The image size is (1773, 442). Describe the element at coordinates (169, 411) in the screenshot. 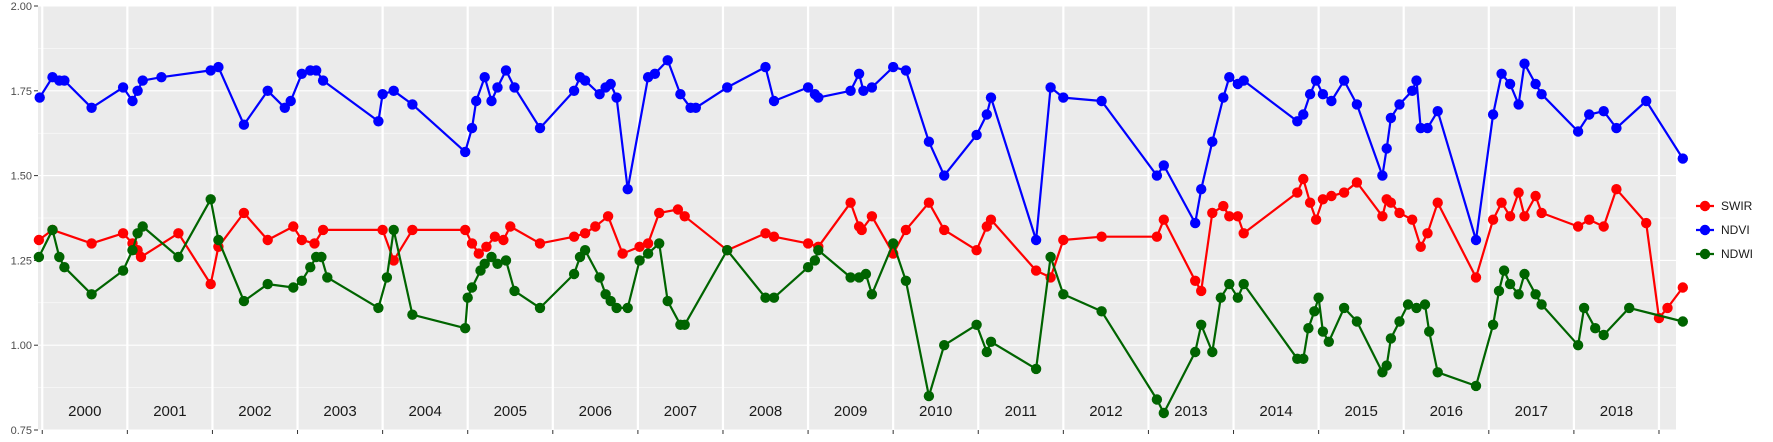

I see `year-label: 2001` at that location.